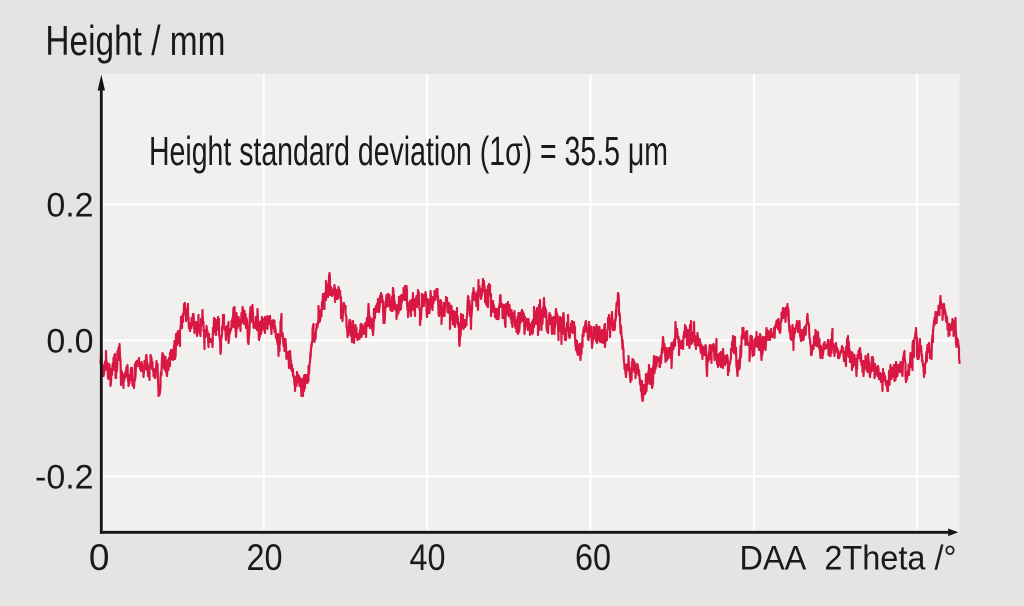 The height and width of the screenshot is (606, 1024). Describe the element at coordinates (593, 557) in the screenshot. I see `svg-text: 60` at that location.